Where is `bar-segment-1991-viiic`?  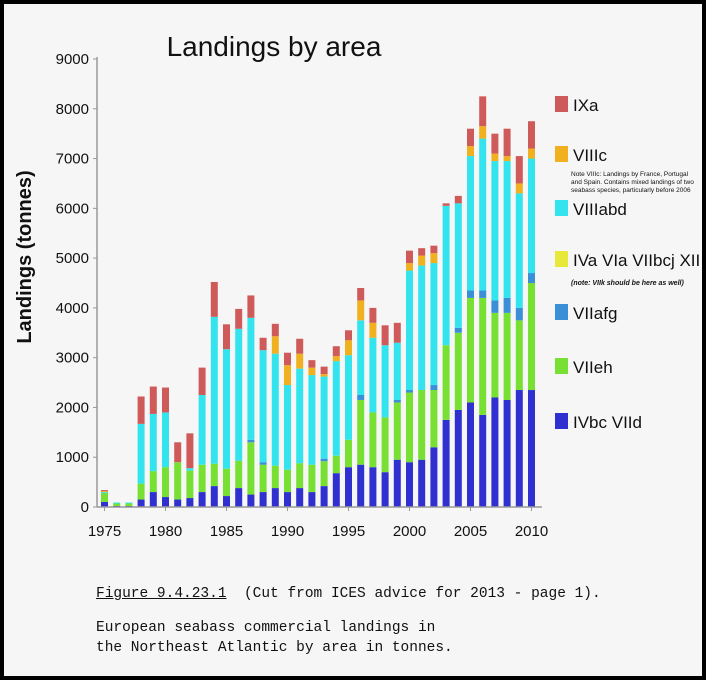
bar-segment-1991-viiic is located at coordinates (300, 361).